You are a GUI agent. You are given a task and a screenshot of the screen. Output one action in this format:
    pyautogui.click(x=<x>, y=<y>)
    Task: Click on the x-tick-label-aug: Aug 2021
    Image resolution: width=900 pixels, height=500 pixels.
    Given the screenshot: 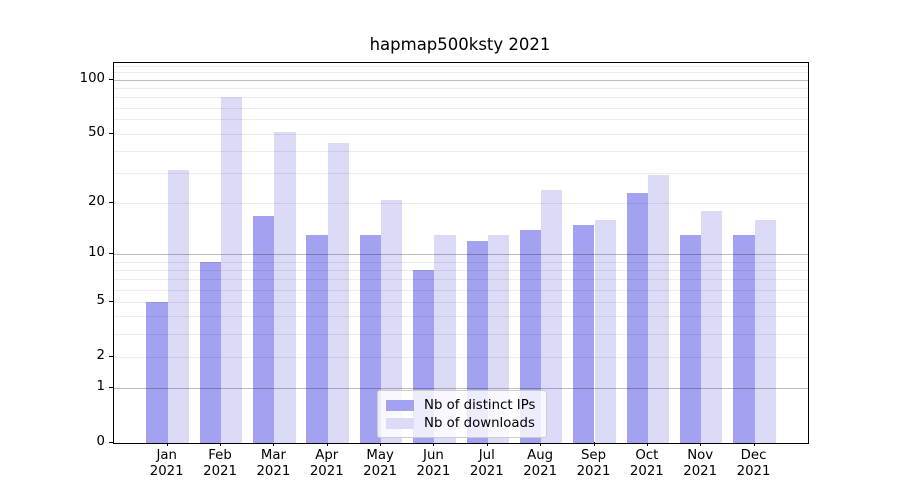 What is the action you would take?
    pyautogui.click(x=540, y=463)
    